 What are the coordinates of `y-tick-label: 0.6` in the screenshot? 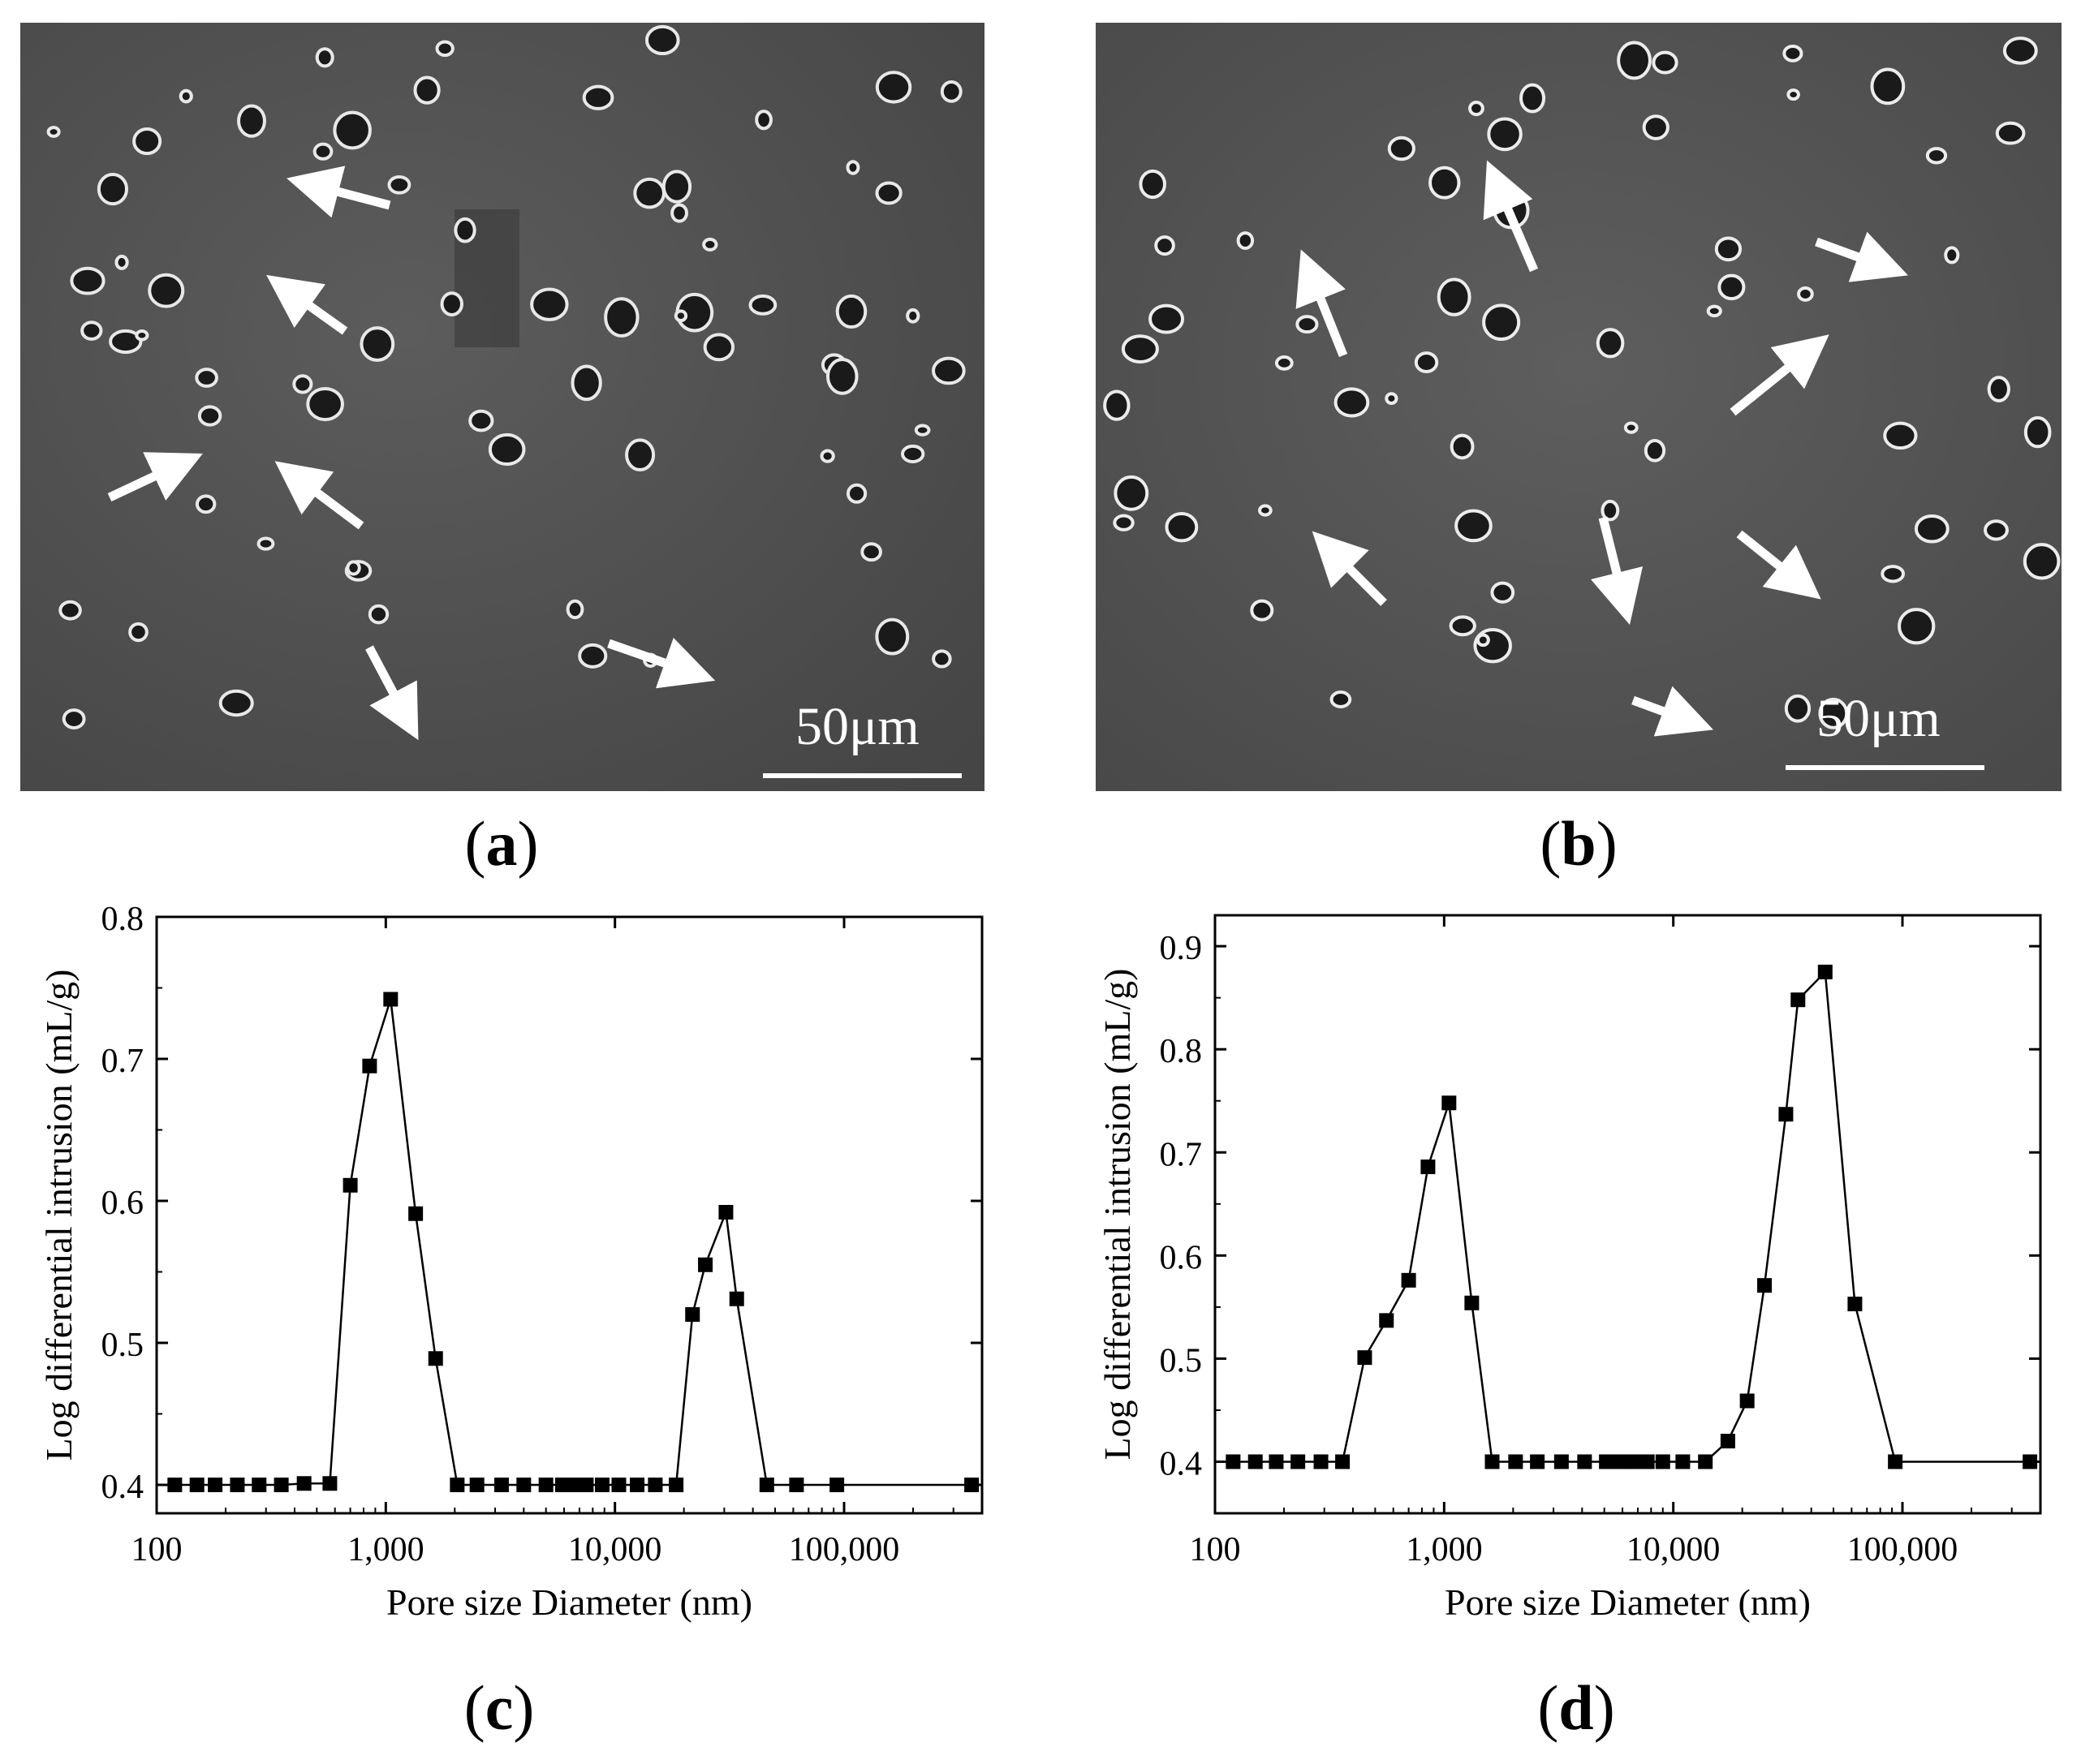 It's located at (1181, 1257).